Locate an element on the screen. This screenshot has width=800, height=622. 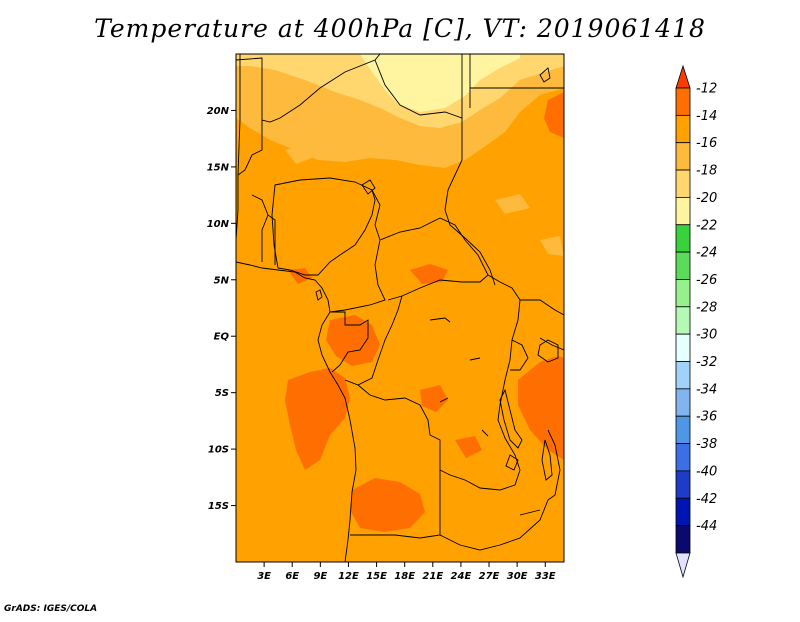
colorbar-label: -30 is located at coordinates (706, 335).